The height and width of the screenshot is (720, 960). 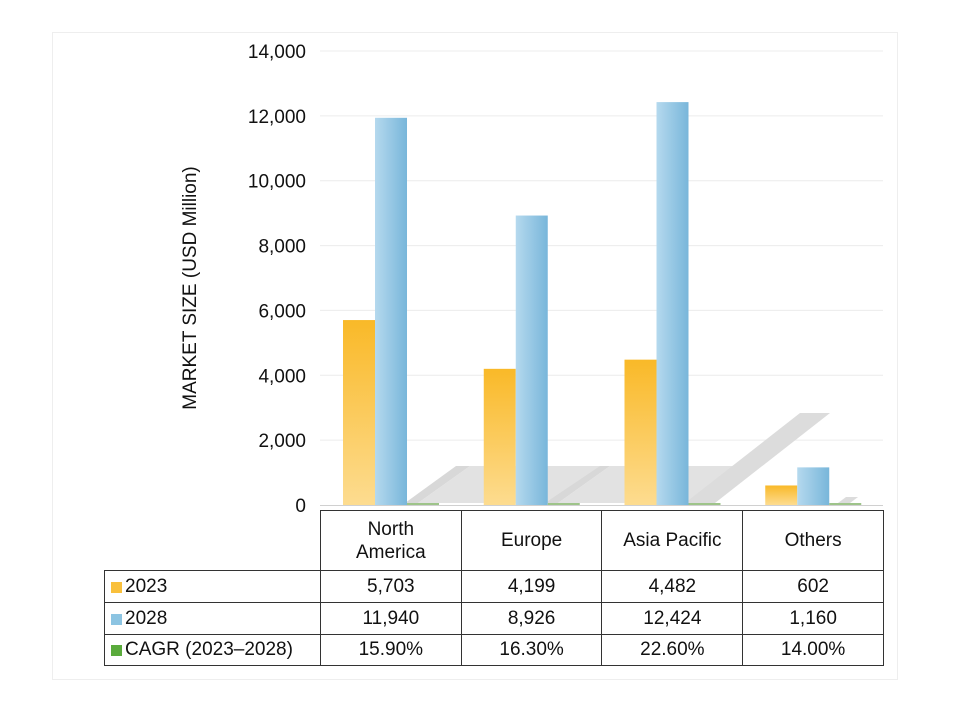 What do you see at coordinates (813, 540) in the screenshot?
I see `category-label: Others` at bounding box center [813, 540].